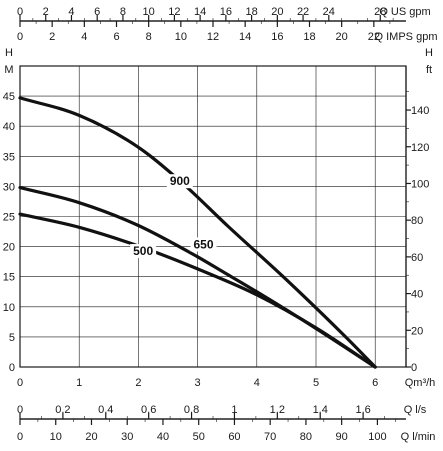 The image size is (443, 451). Describe the element at coordinates (415, 410) in the screenshot. I see `aux-axis-unit-label: Q l/s` at that location.